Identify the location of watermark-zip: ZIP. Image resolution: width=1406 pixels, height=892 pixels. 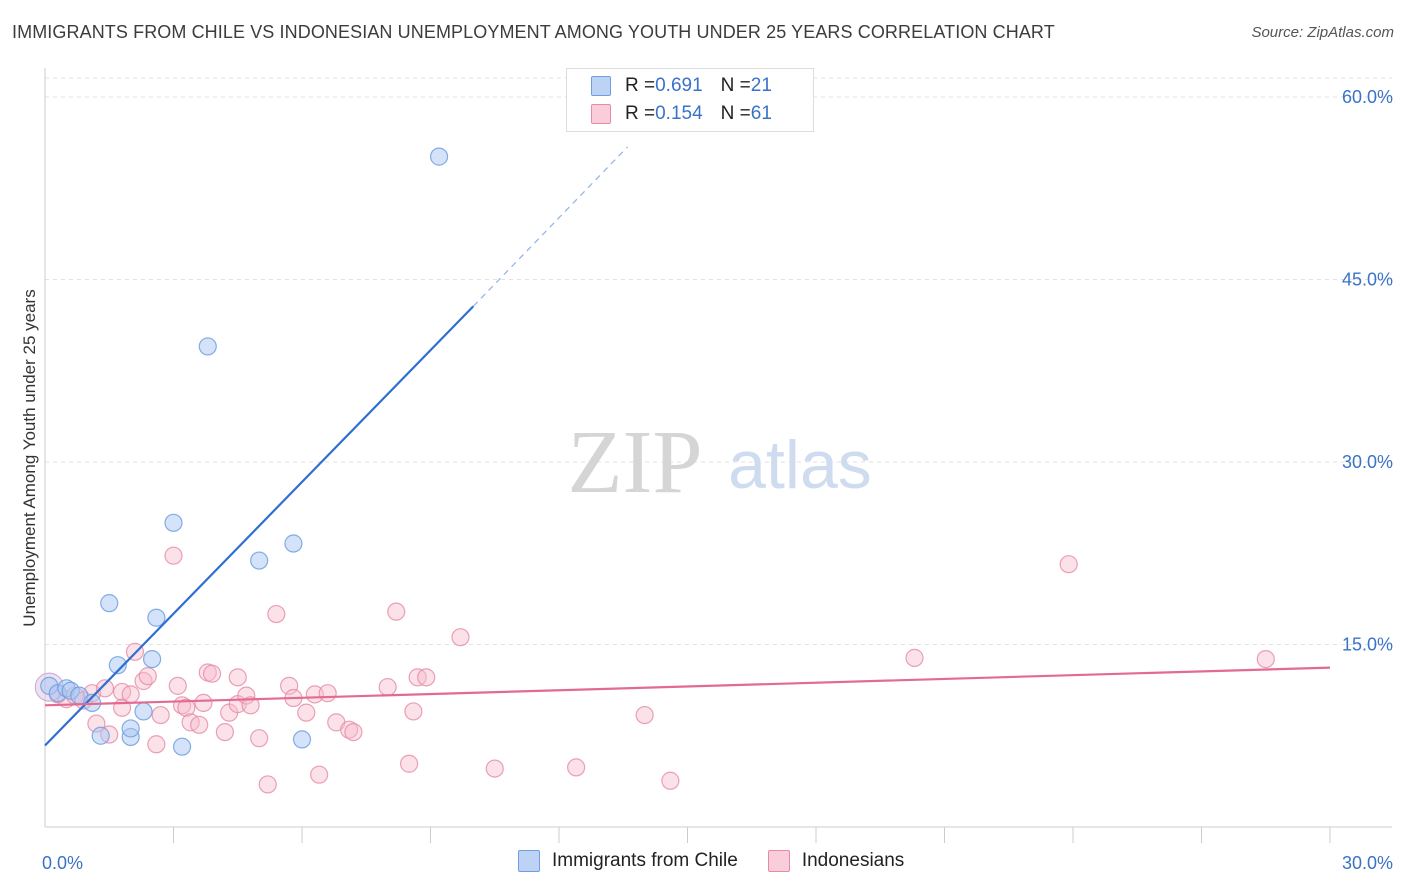
(635, 462).